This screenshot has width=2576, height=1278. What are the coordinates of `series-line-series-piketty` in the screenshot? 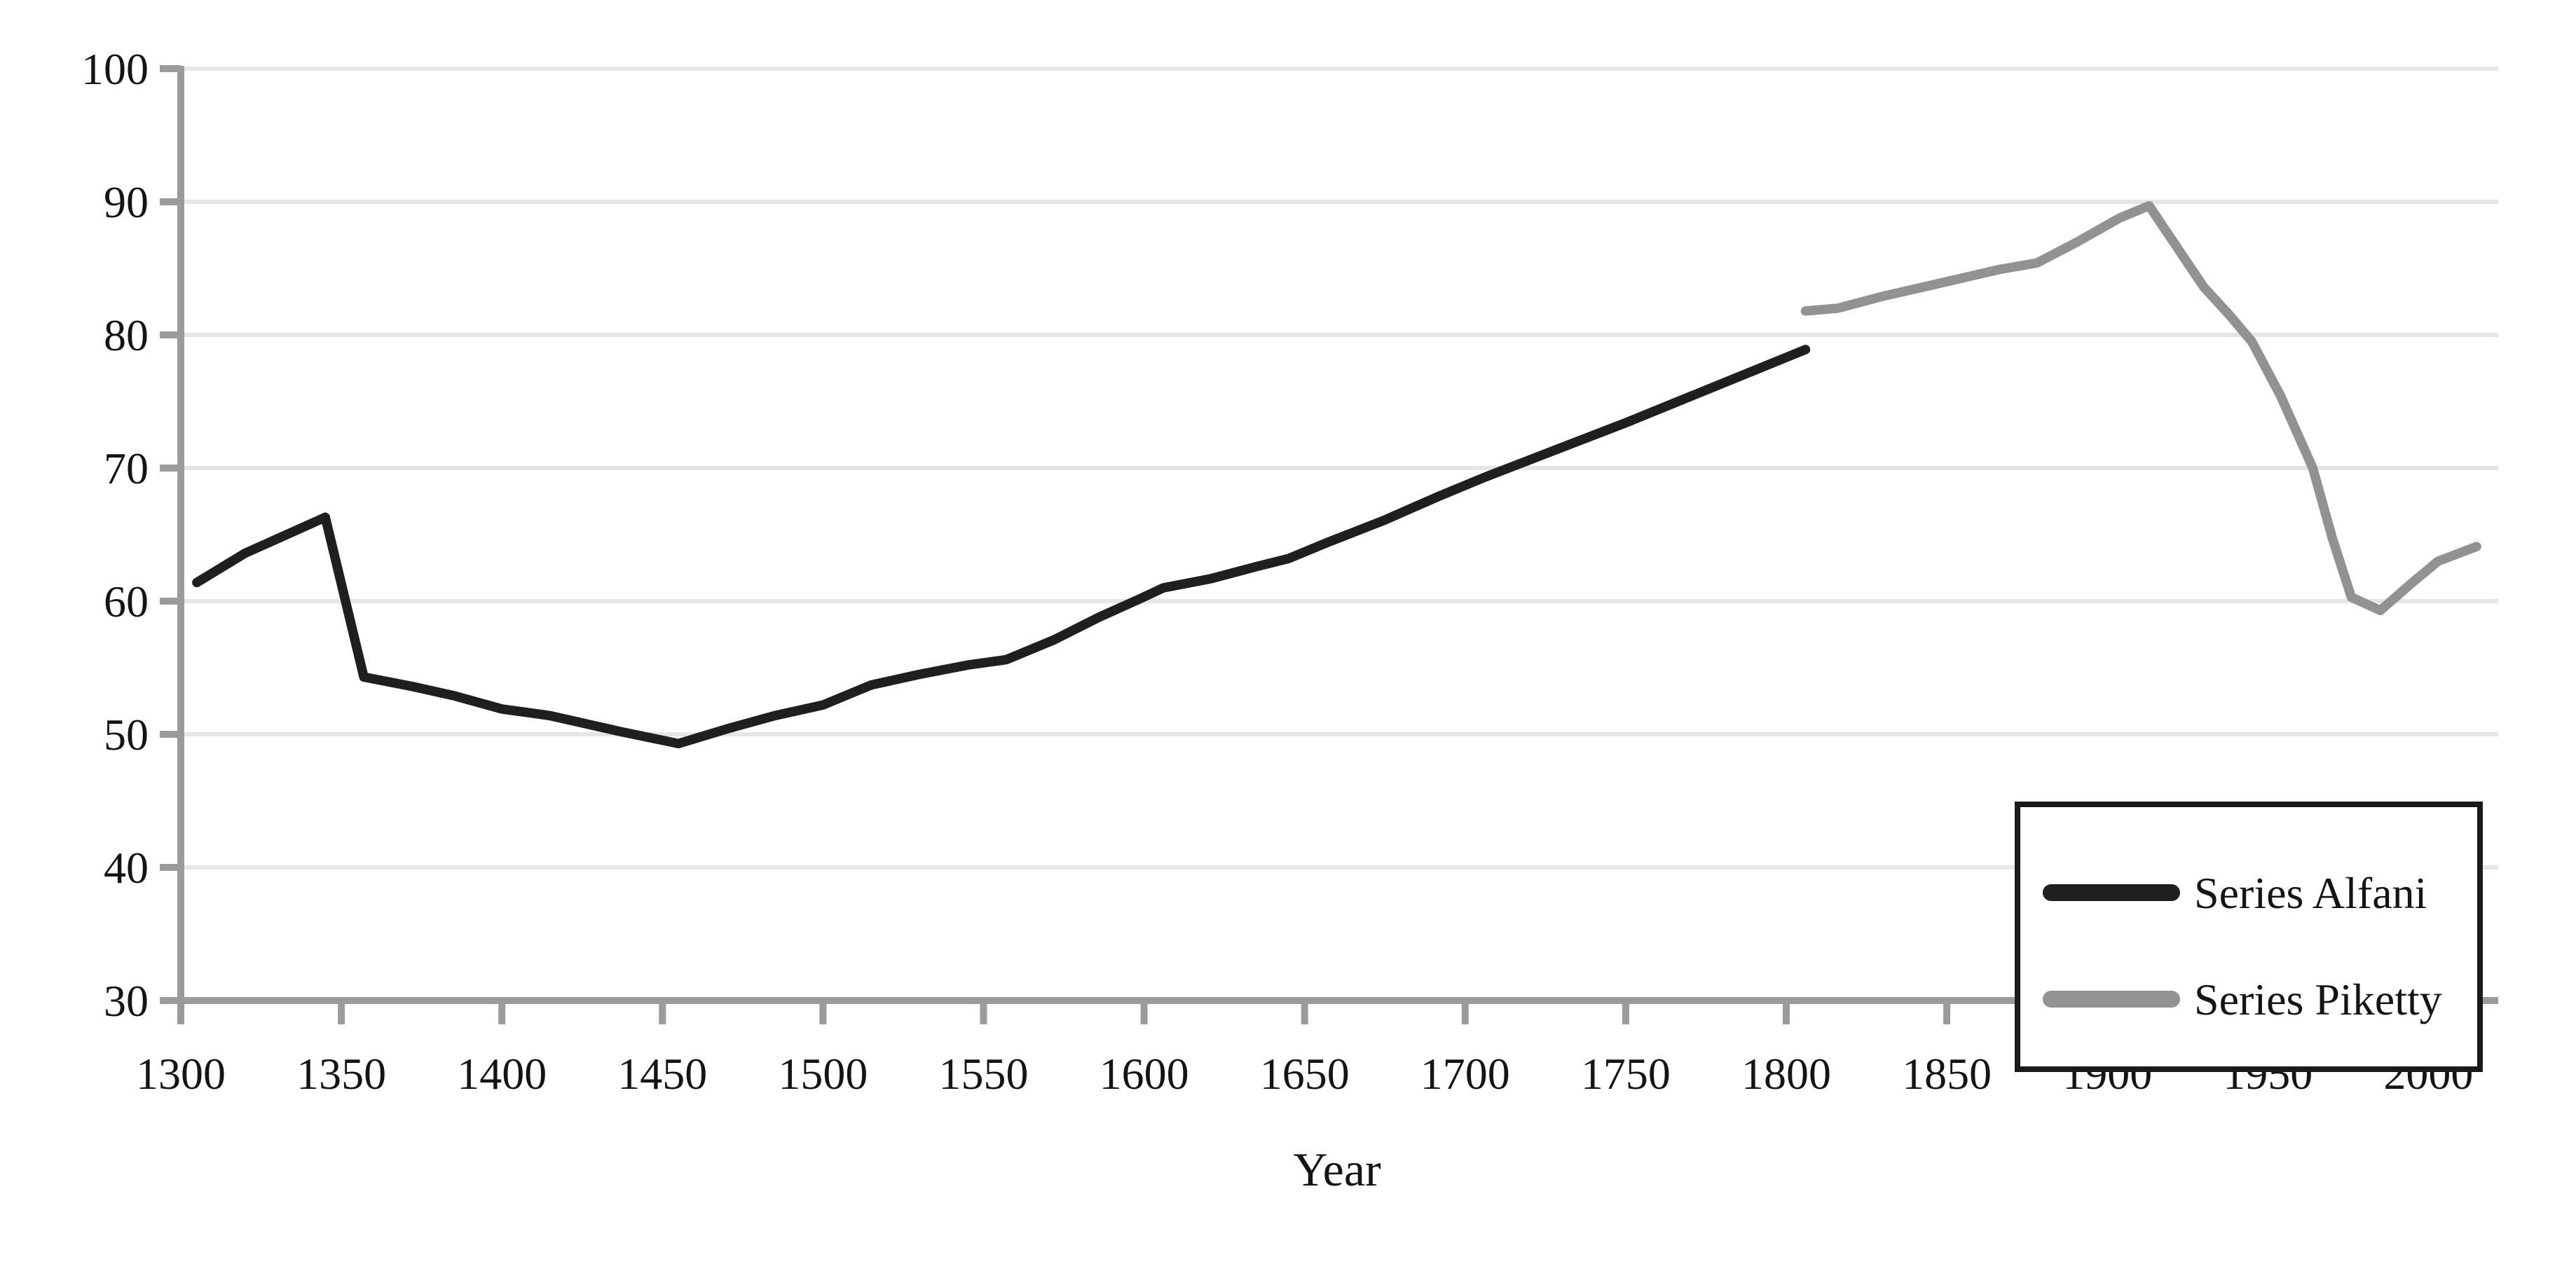 It's located at (2140, 408).